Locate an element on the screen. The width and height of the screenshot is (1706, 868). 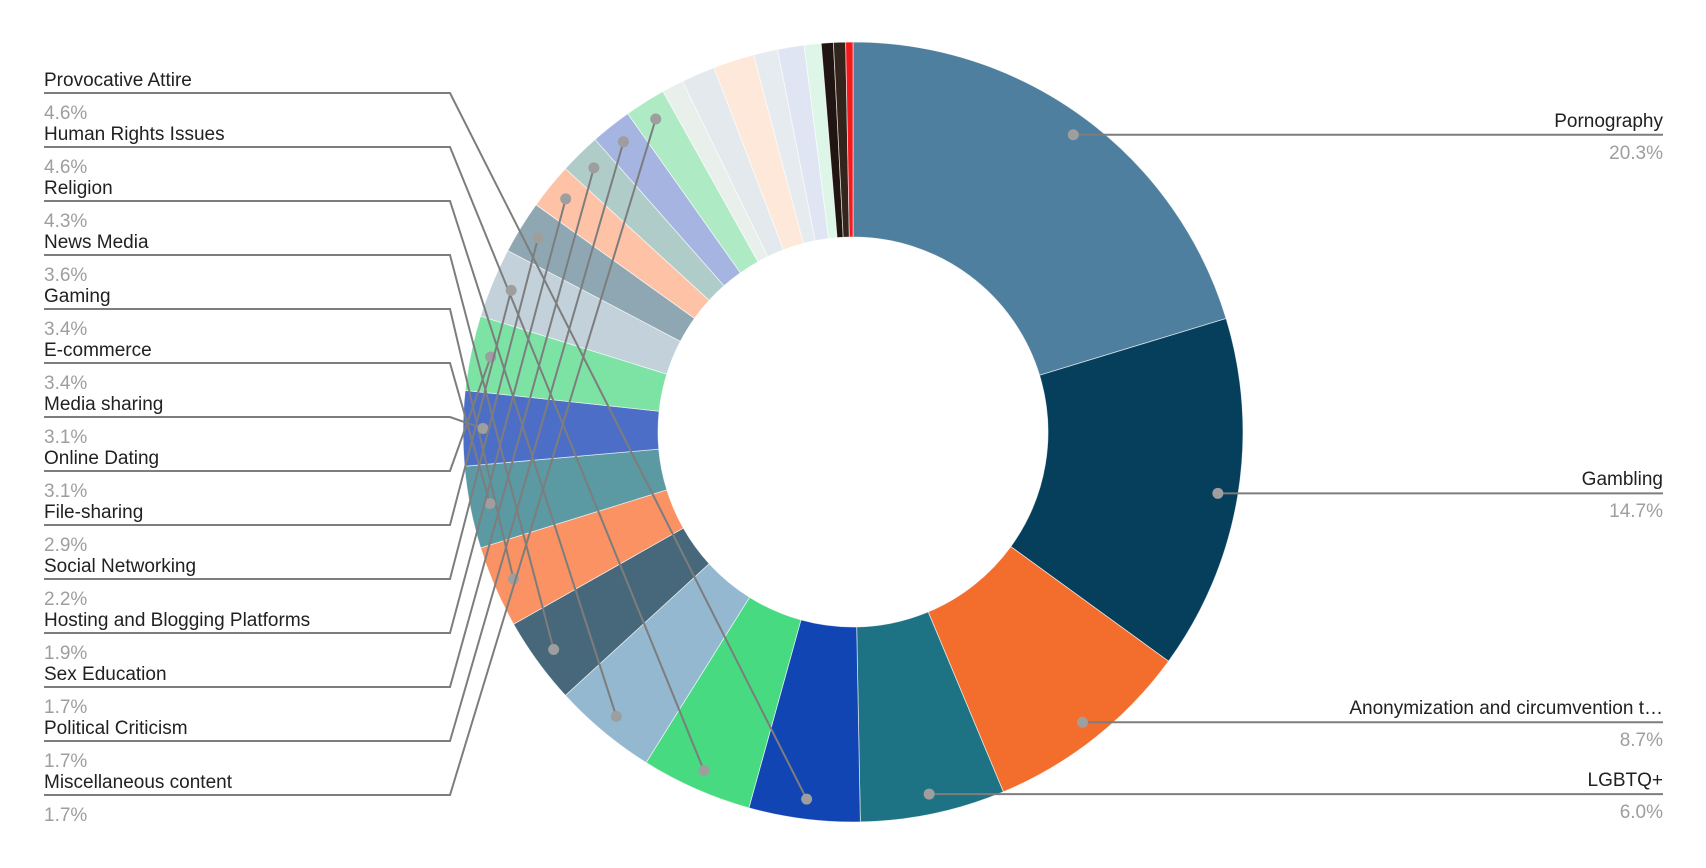
leader-dot-file-sharing is located at coordinates (511, 290).